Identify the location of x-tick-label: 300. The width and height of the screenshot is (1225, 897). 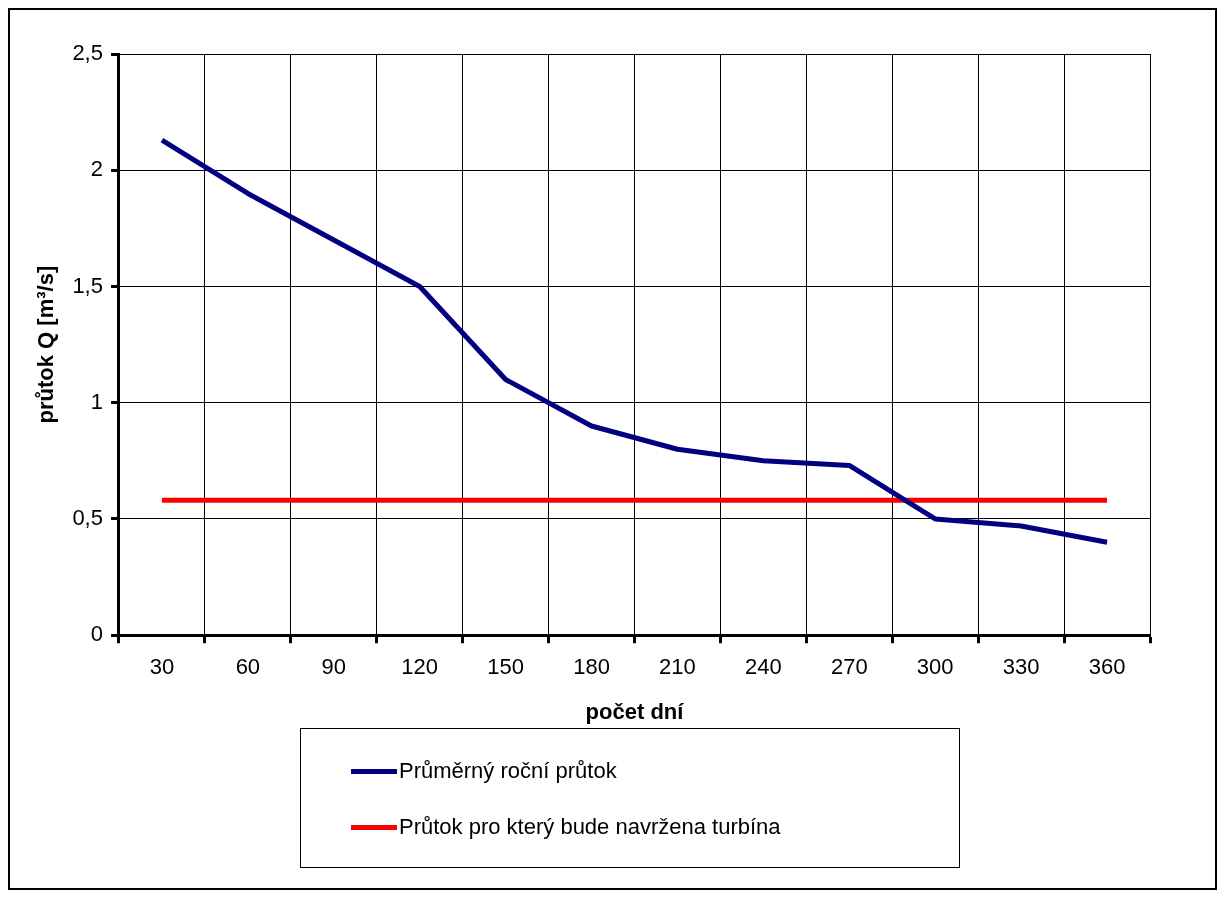
(935, 667).